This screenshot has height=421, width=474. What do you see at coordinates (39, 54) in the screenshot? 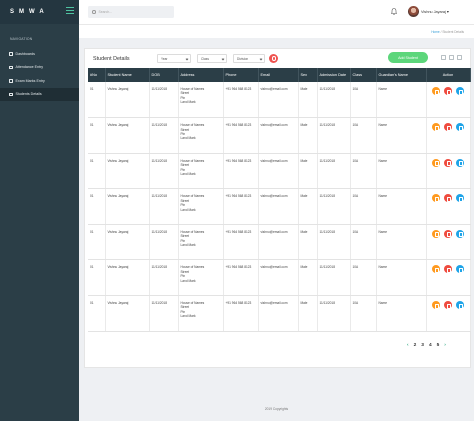
I see `sidebar-item-dashboards: Dashboards` at bounding box center [39, 54].